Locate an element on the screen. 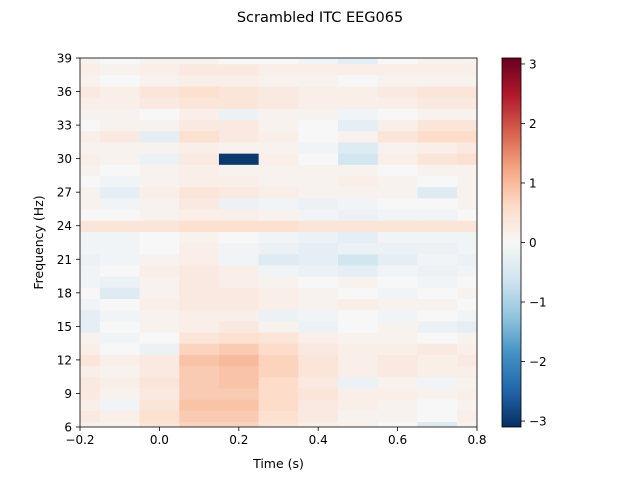  y-tick-label: 15 is located at coordinates (64, 327).